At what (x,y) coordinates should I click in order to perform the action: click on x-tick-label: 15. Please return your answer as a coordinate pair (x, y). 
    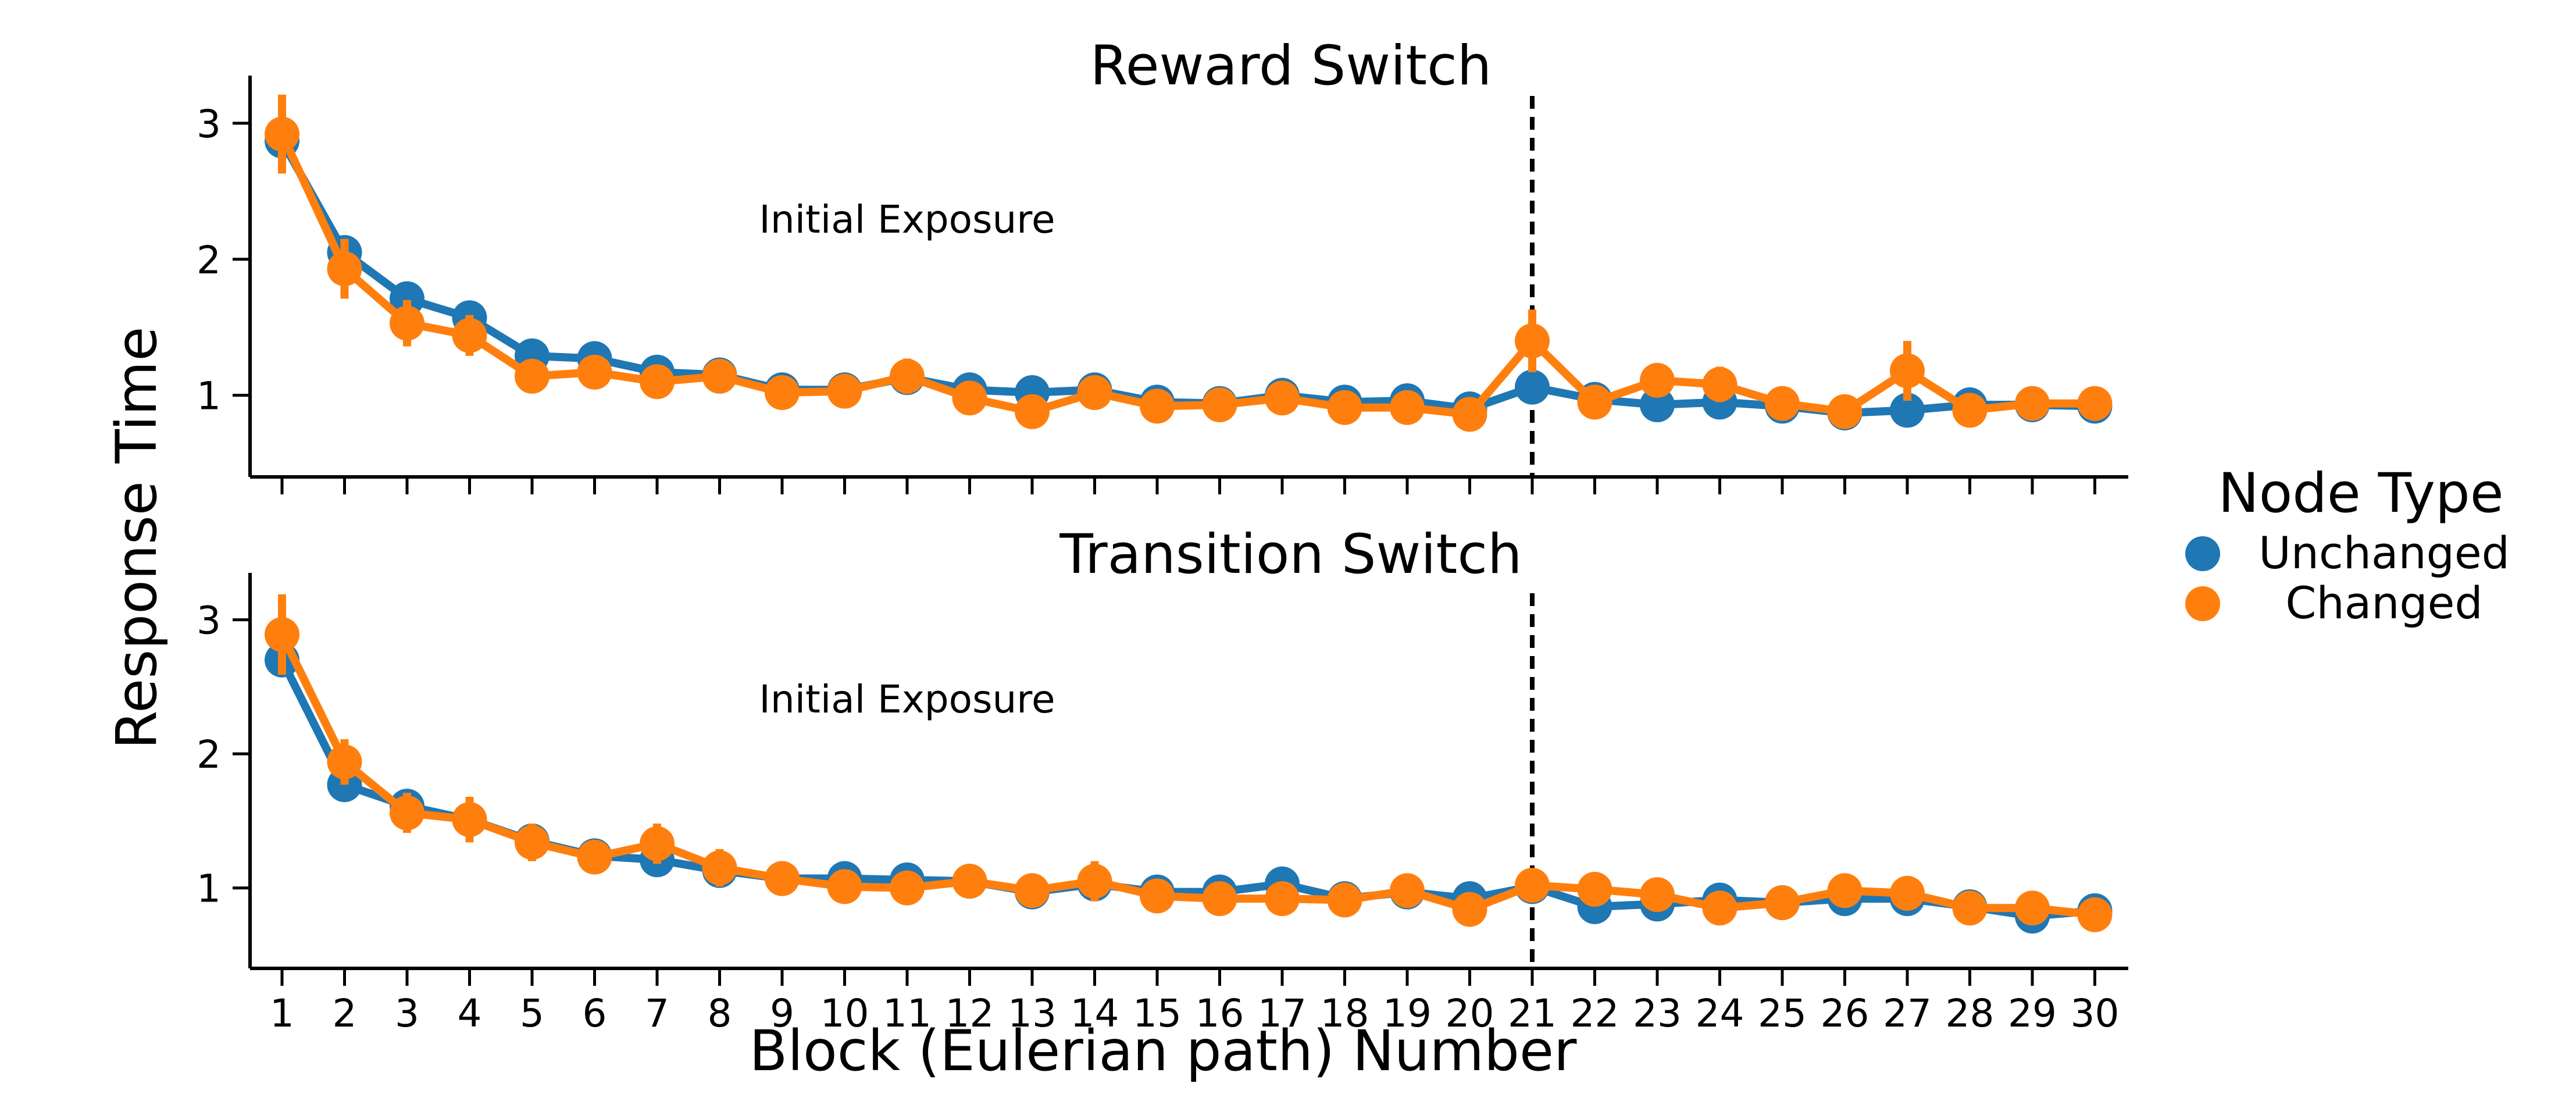
    Looking at the image, I should click on (1157, 1013).